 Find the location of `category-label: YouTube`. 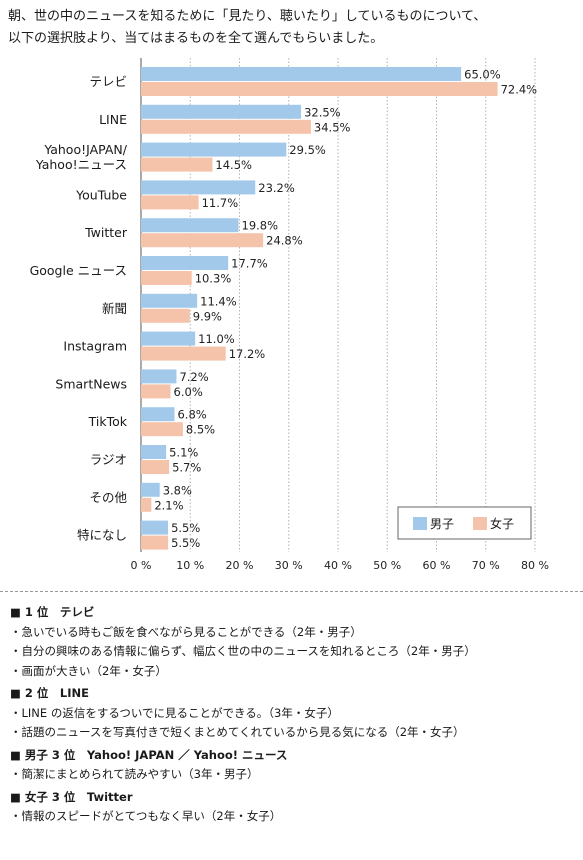

category-label: YouTube is located at coordinates (101, 194).